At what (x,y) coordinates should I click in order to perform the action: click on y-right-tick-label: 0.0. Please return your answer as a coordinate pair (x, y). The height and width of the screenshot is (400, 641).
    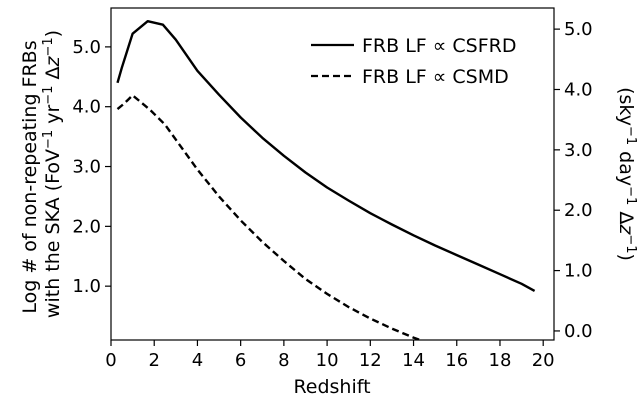
    Looking at the image, I should click on (578, 331).